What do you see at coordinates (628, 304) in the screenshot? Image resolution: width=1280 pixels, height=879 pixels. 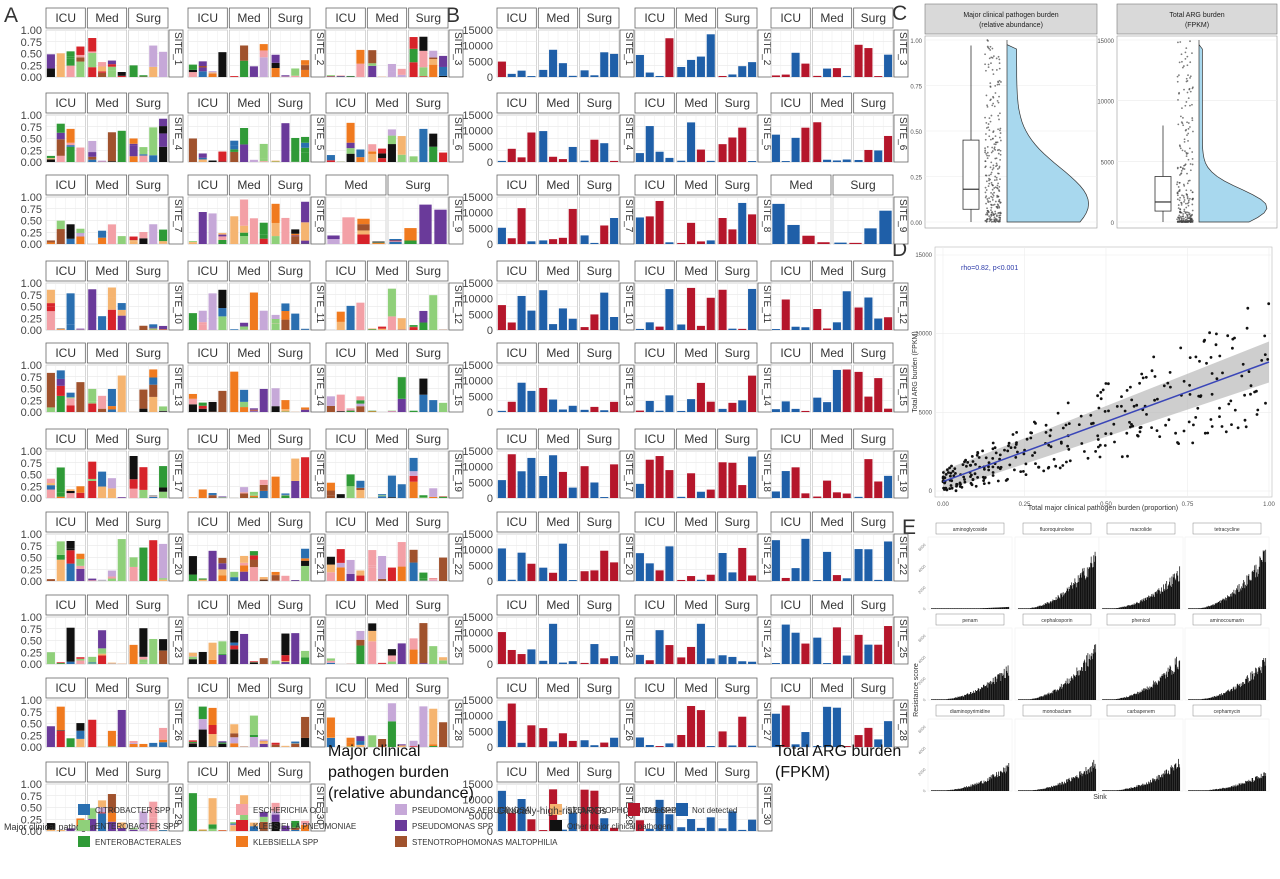 I see `site-label: SITE_10` at bounding box center [628, 304].